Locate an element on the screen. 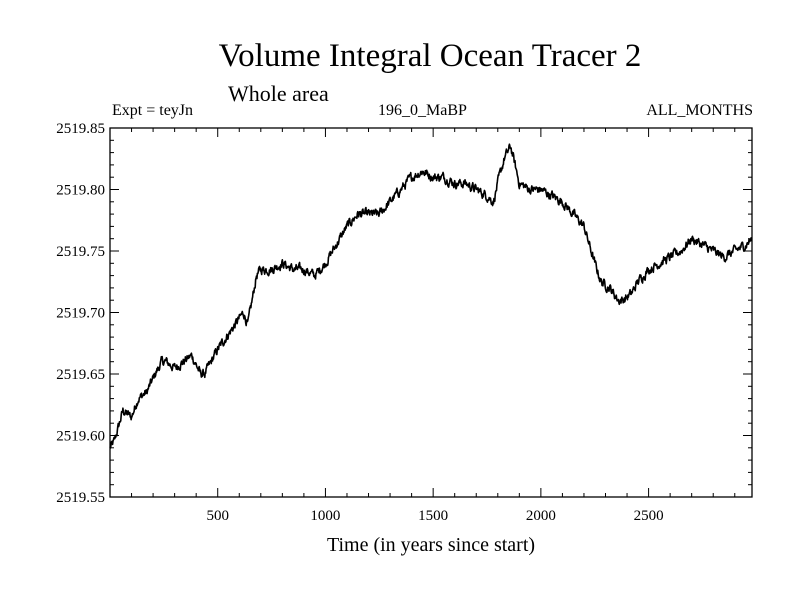 Image resolution: width=800 pixels, height=600 pixels. x-axis-label: Time (in years since start) is located at coordinates (431, 545).